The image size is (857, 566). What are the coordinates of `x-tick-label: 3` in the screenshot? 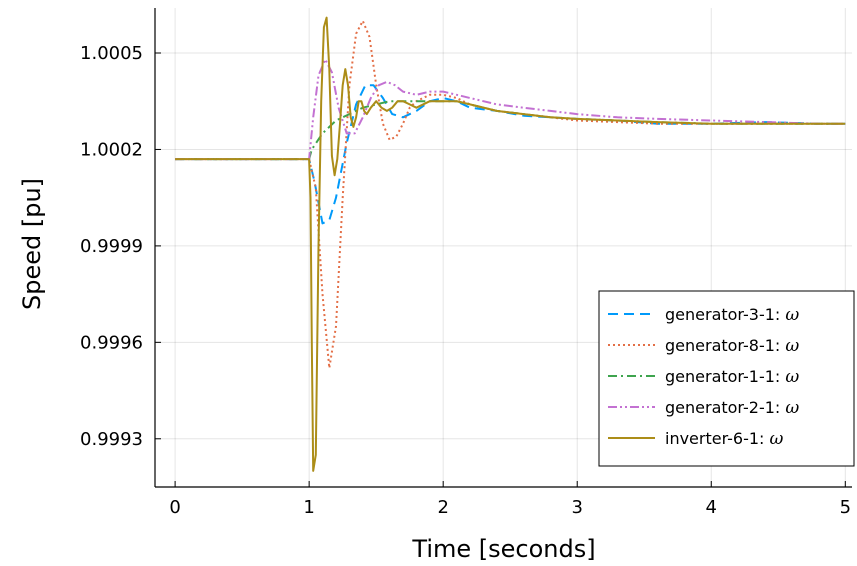 It's located at (576, 507).